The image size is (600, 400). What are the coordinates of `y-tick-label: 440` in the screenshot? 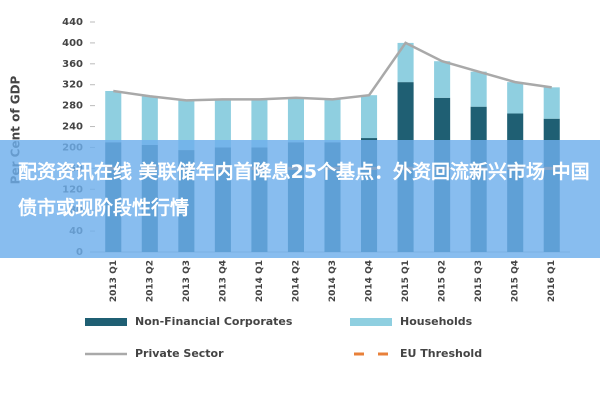 It's located at (72, 22).